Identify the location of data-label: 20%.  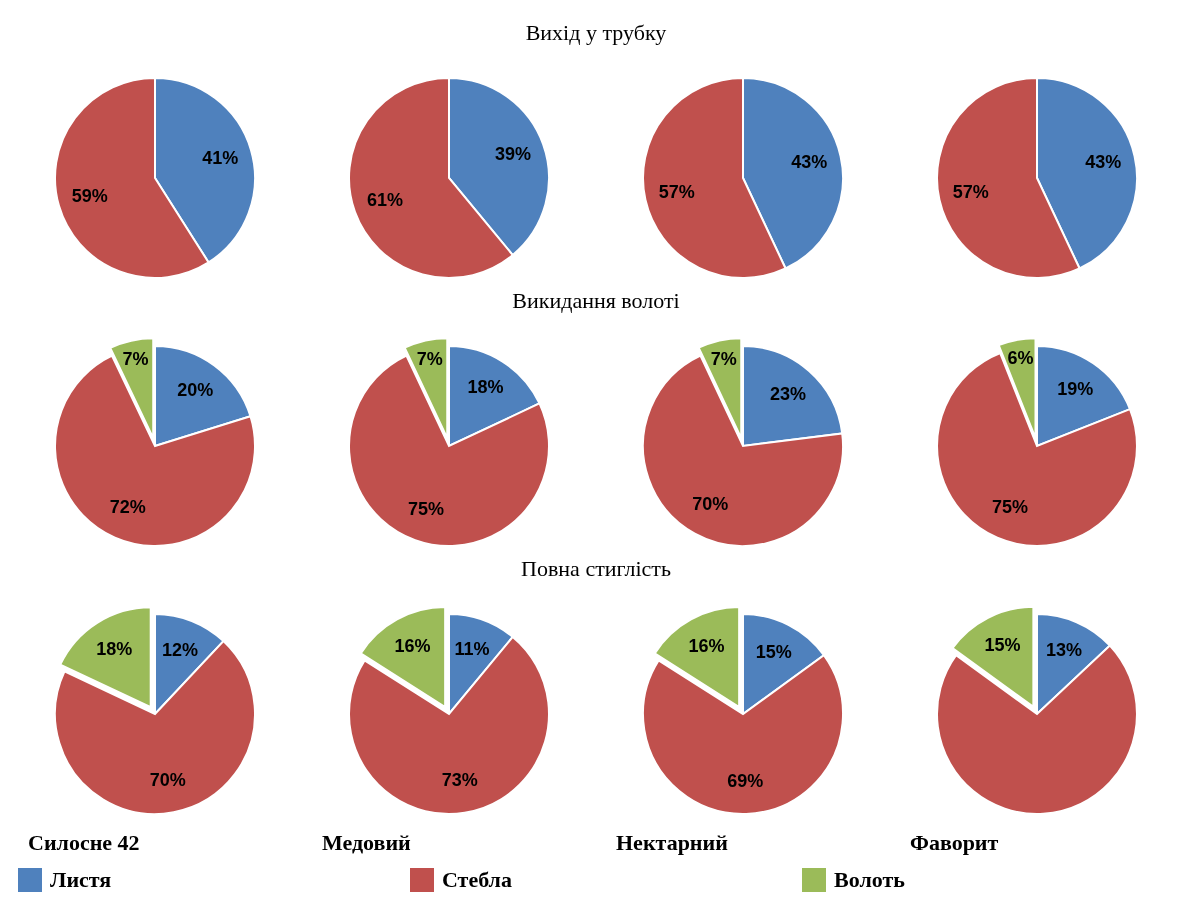
(195, 389).